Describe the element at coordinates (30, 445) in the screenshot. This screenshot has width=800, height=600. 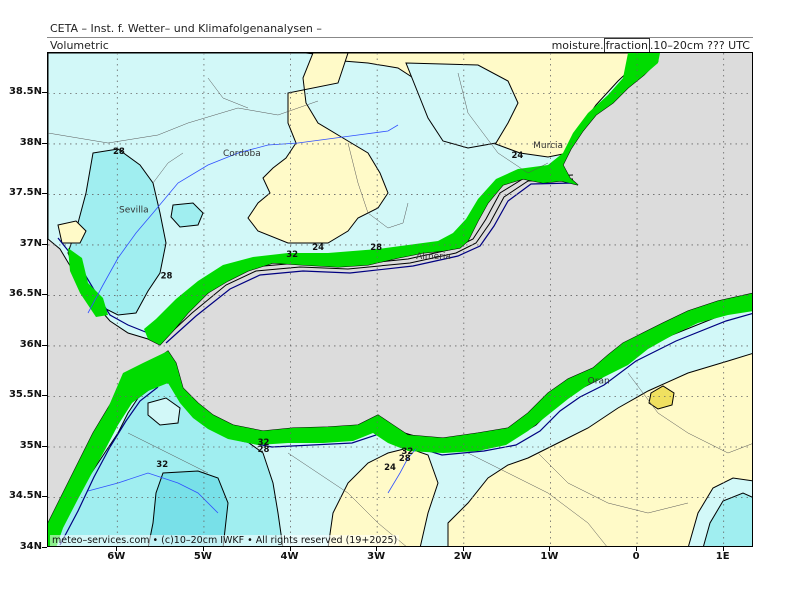
I see `lat-tick-label: 35N` at that location.